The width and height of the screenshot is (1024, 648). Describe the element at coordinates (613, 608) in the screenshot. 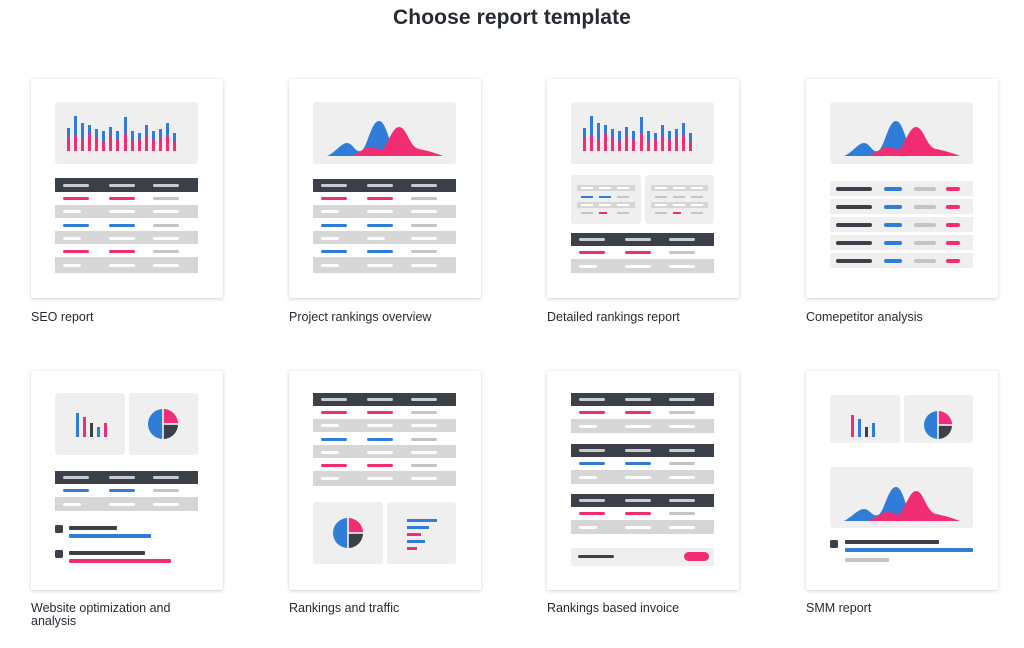

I see `template-label-rankings-based-invoice: Rankings based invoice` at that location.